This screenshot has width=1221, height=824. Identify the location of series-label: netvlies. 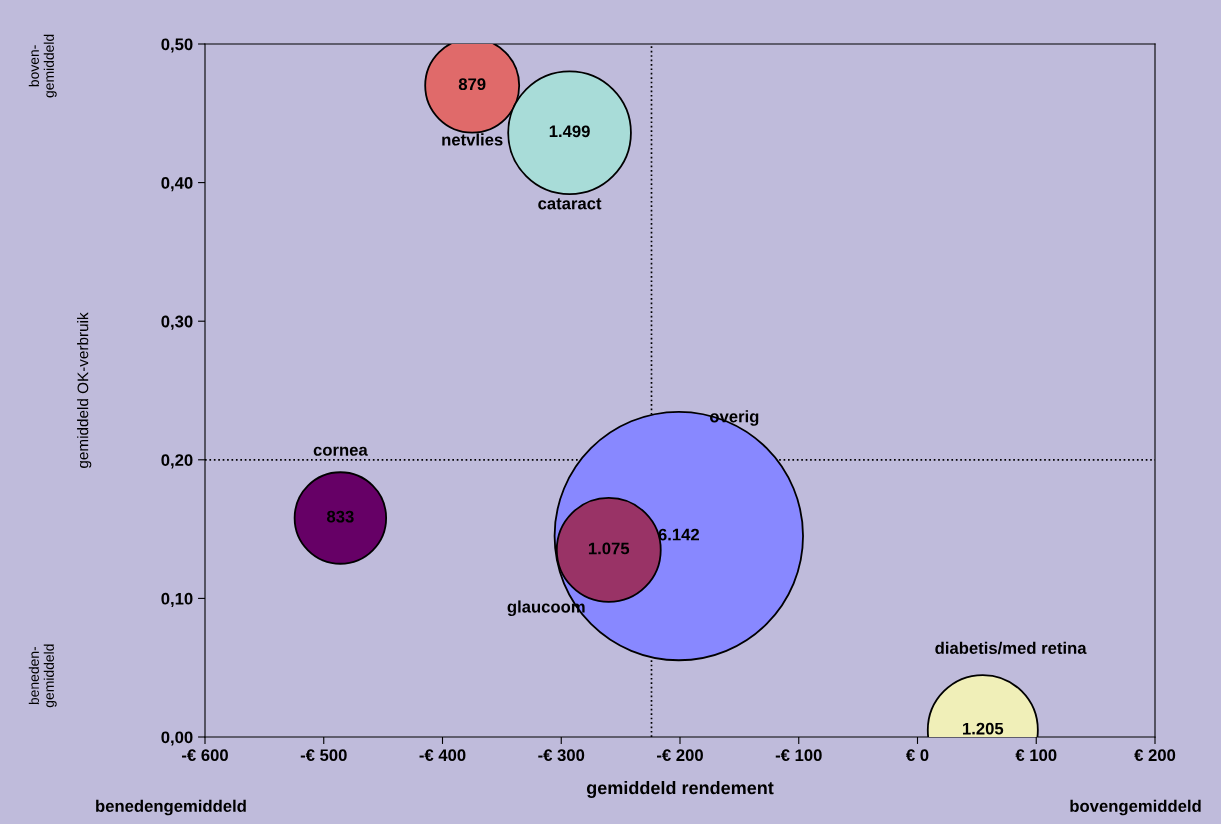
(472, 139).